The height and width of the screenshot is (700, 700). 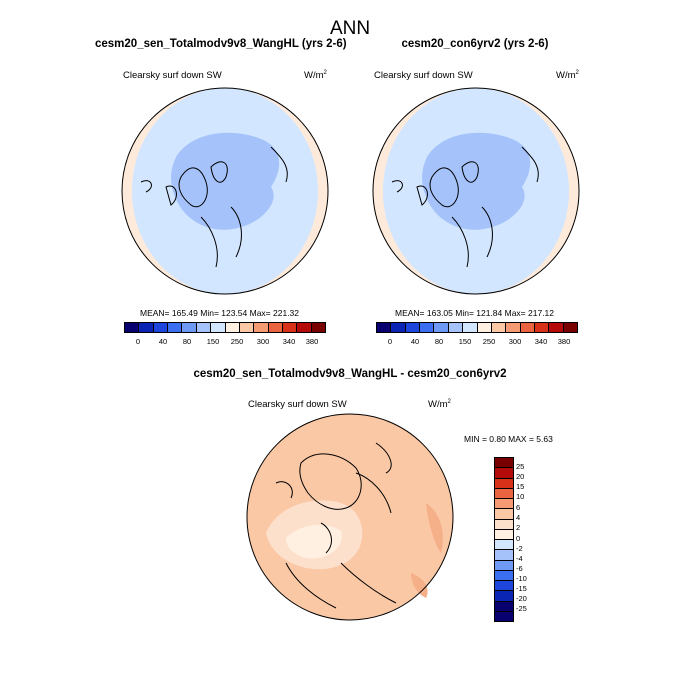 I want to click on cbar1-tick: 340, so click(x=289, y=341).